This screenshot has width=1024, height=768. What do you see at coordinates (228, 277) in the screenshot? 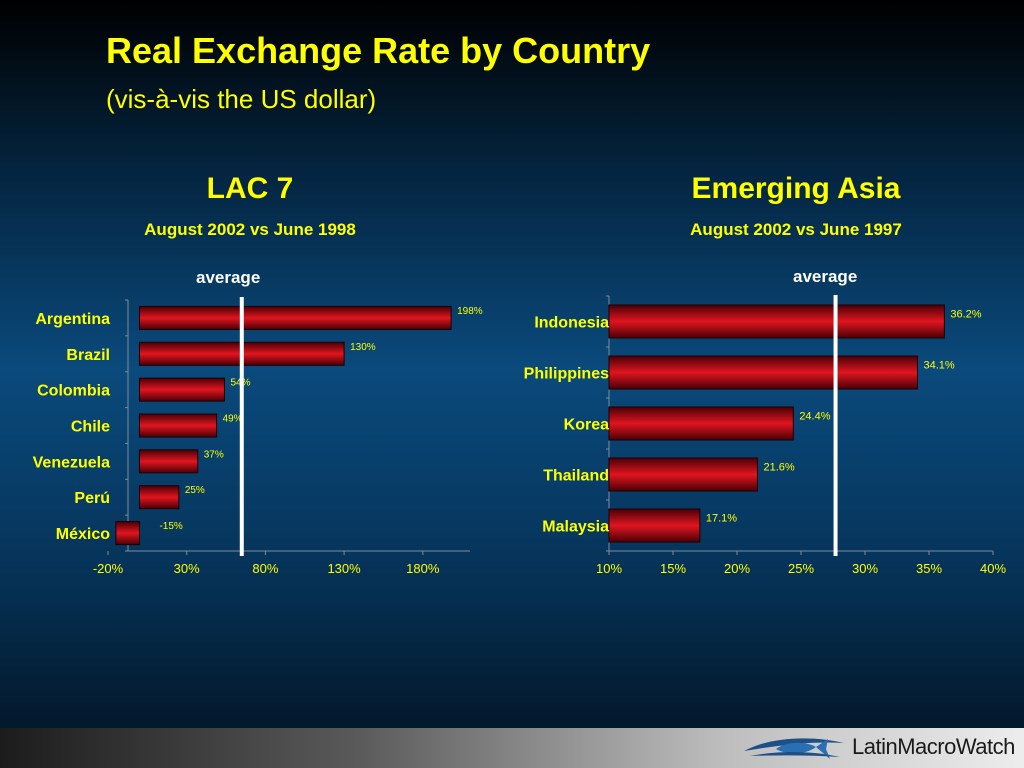
I see `lac7-average-label: average` at bounding box center [228, 277].